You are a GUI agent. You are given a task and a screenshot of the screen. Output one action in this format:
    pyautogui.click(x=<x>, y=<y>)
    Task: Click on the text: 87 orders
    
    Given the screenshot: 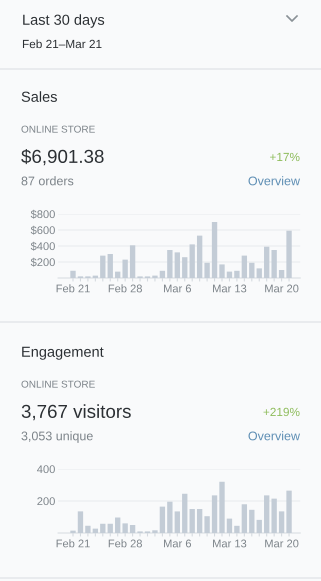 What is the action you would take?
    pyautogui.click(x=48, y=181)
    